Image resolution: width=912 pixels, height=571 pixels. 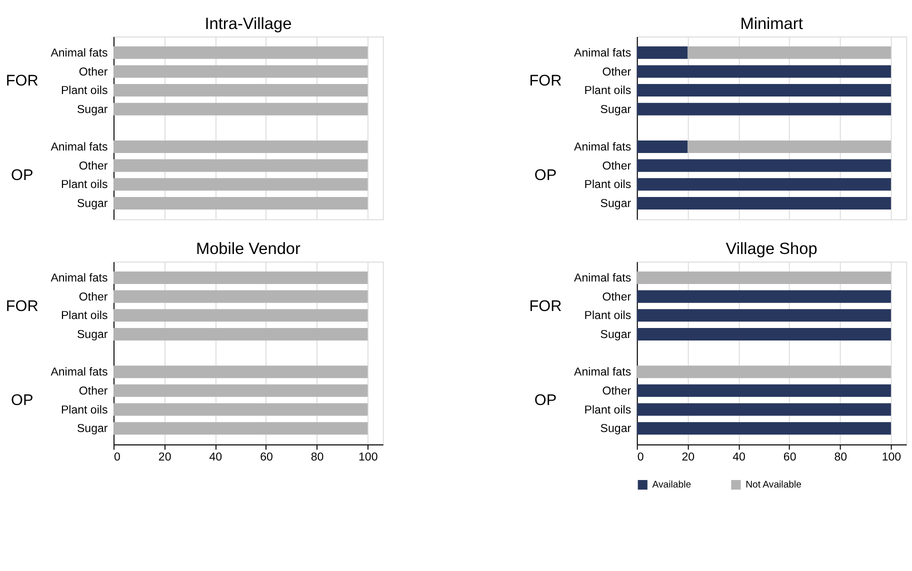 I want to click on legend-label: Not Available, so click(x=774, y=485).